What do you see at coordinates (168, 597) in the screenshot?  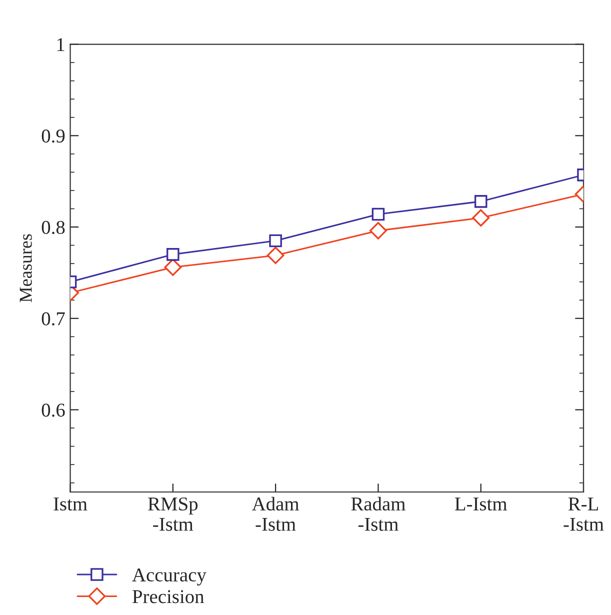 I see `legend-label: Precision` at bounding box center [168, 597].